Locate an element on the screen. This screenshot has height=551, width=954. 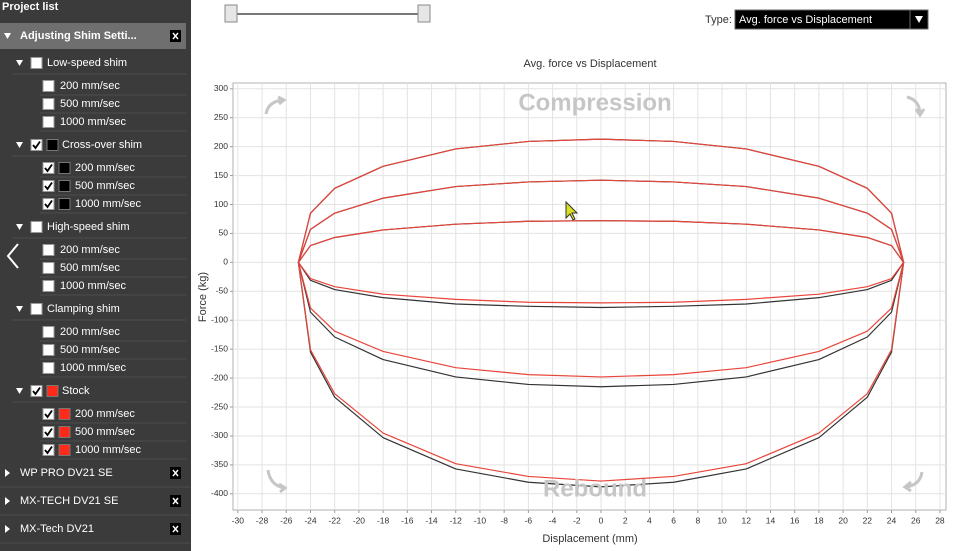
chart-title: Avg. force vs Displacement is located at coordinates (589, 64).